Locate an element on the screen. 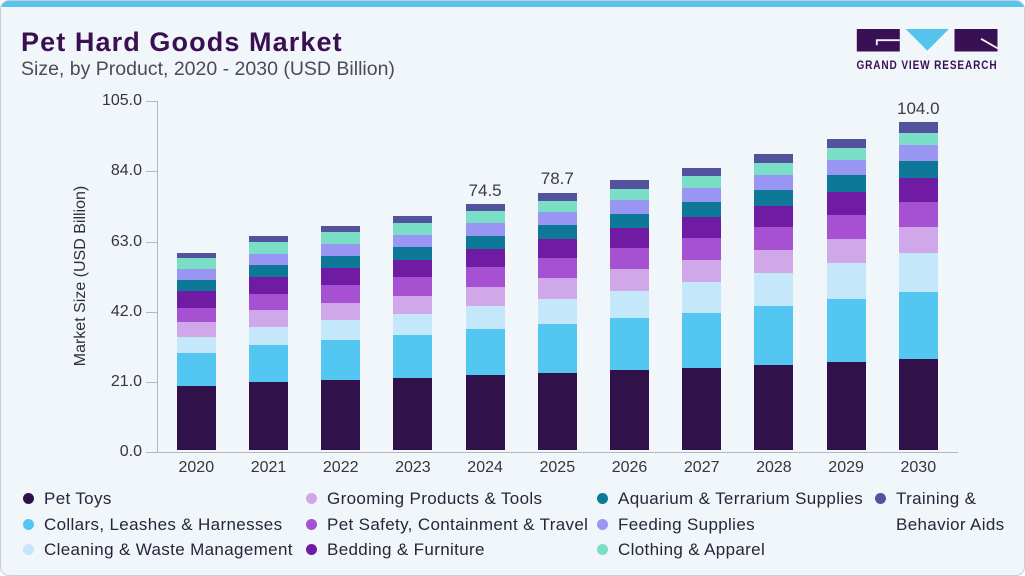 The image size is (1025, 576). legend-label: Collars, Leashes & Harnesses is located at coordinates (163, 524).